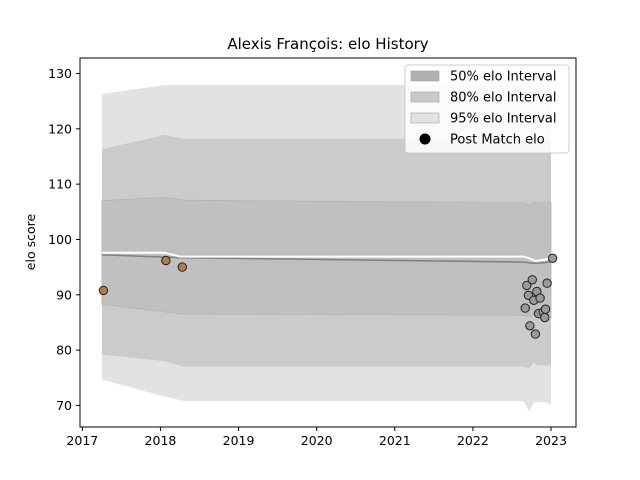 The width and height of the screenshot is (640, 480). What do you see at coordinates (64, 405) in the screenshot?
I see `y-tick-label: 70` at bounding box center [64, 405].